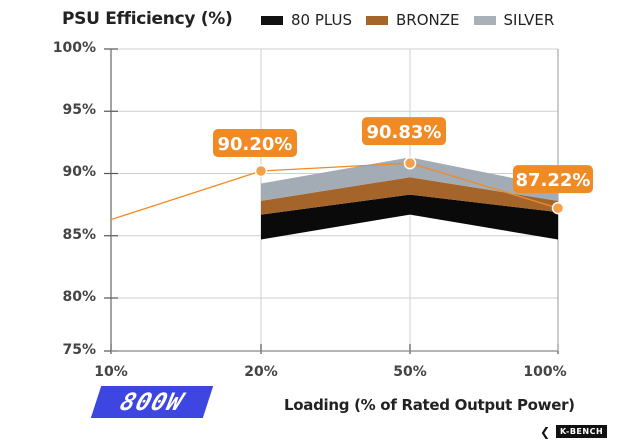 The image size is (617, 445). What do you see at coordinates (322, 20) in the screenshot?
I see `legend-label-80plus: 80 PLUS` at bounding box center [322, 20].